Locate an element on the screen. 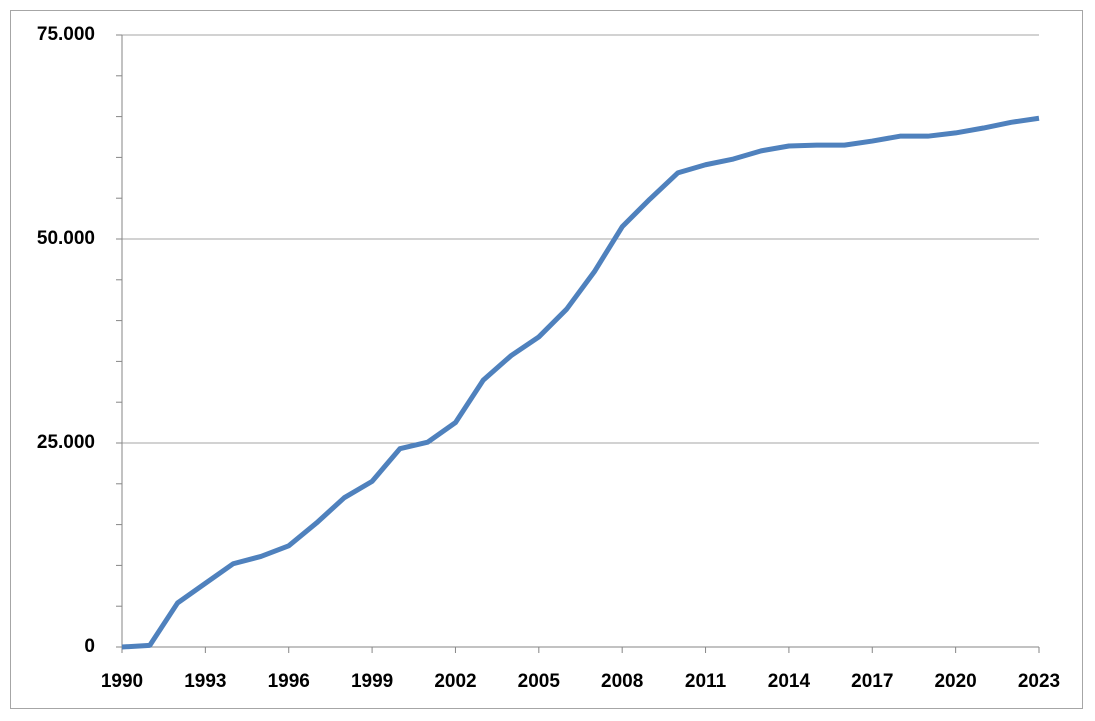 This screenshot has width=1095, height=721. x-tick-label: 1999 is located at coordinates (372, 681).